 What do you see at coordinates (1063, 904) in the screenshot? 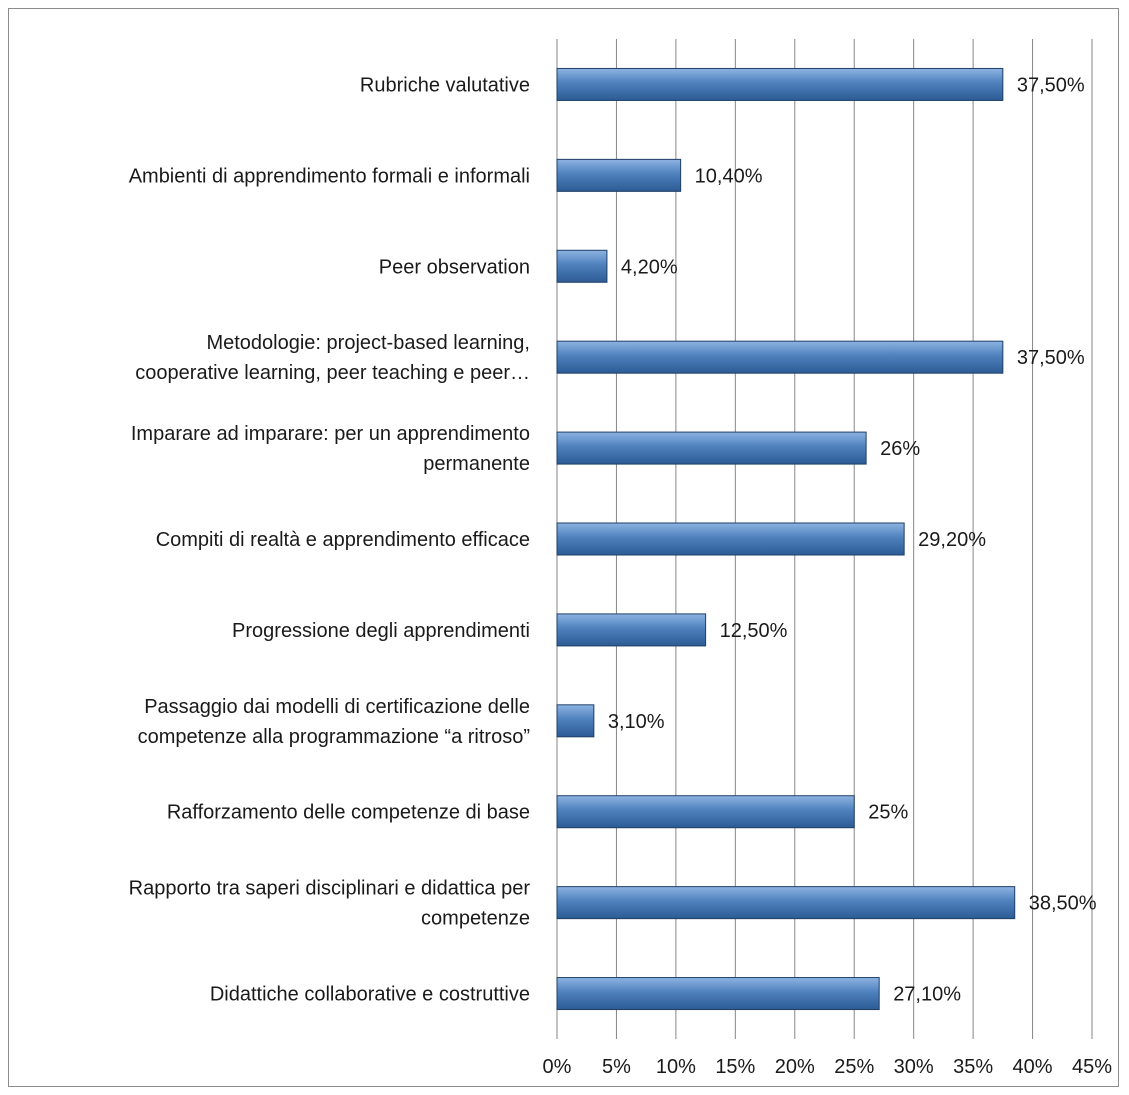
I see `data-label-10: 38,50%` at bounding box center [1063, 904].